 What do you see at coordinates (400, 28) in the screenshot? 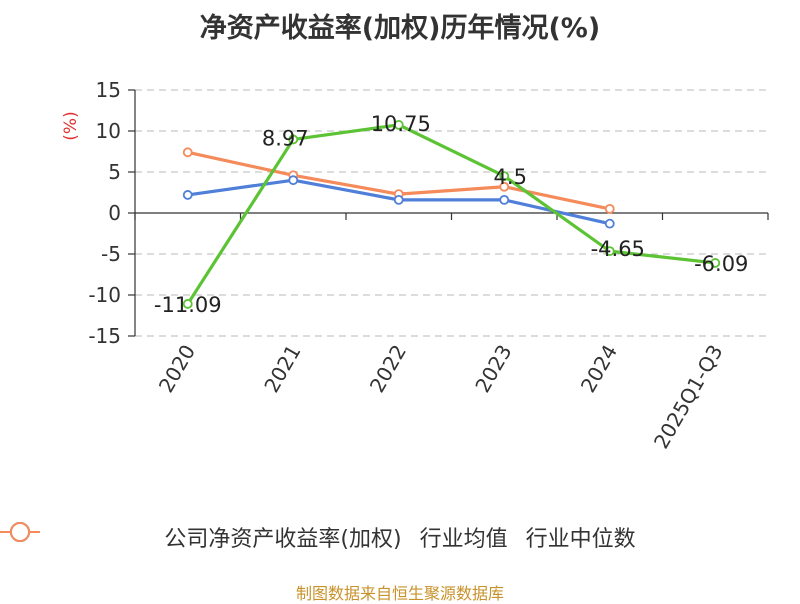
I see `chart-title: 净资产收益率(加权)历年情况(%)` at bounding box center [400, 28].